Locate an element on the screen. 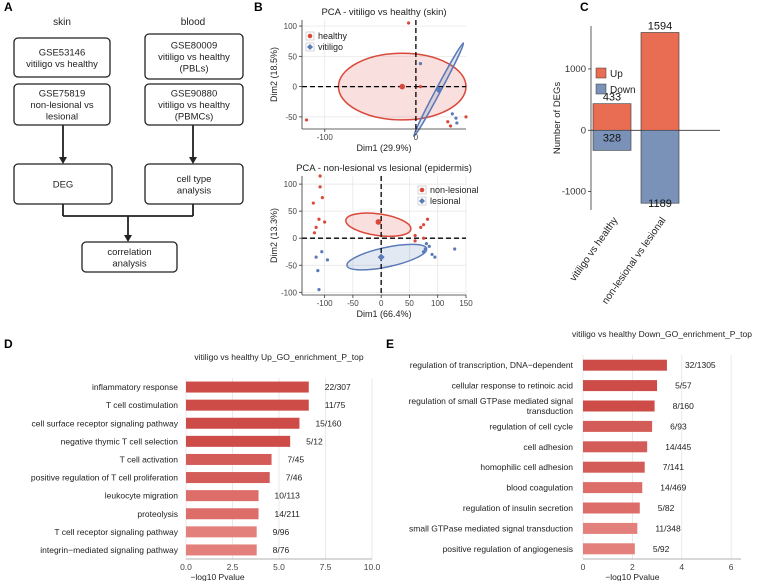 The height and width of the screenshot is (581, 758). go-down-category-label: positive regulation of angiogenesis is located at coordinates (508, 549).